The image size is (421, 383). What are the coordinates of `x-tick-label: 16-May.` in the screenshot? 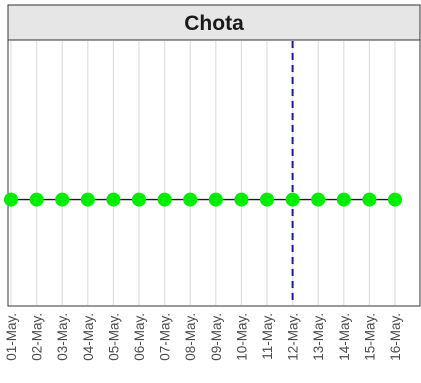 It's located at (395, 337).